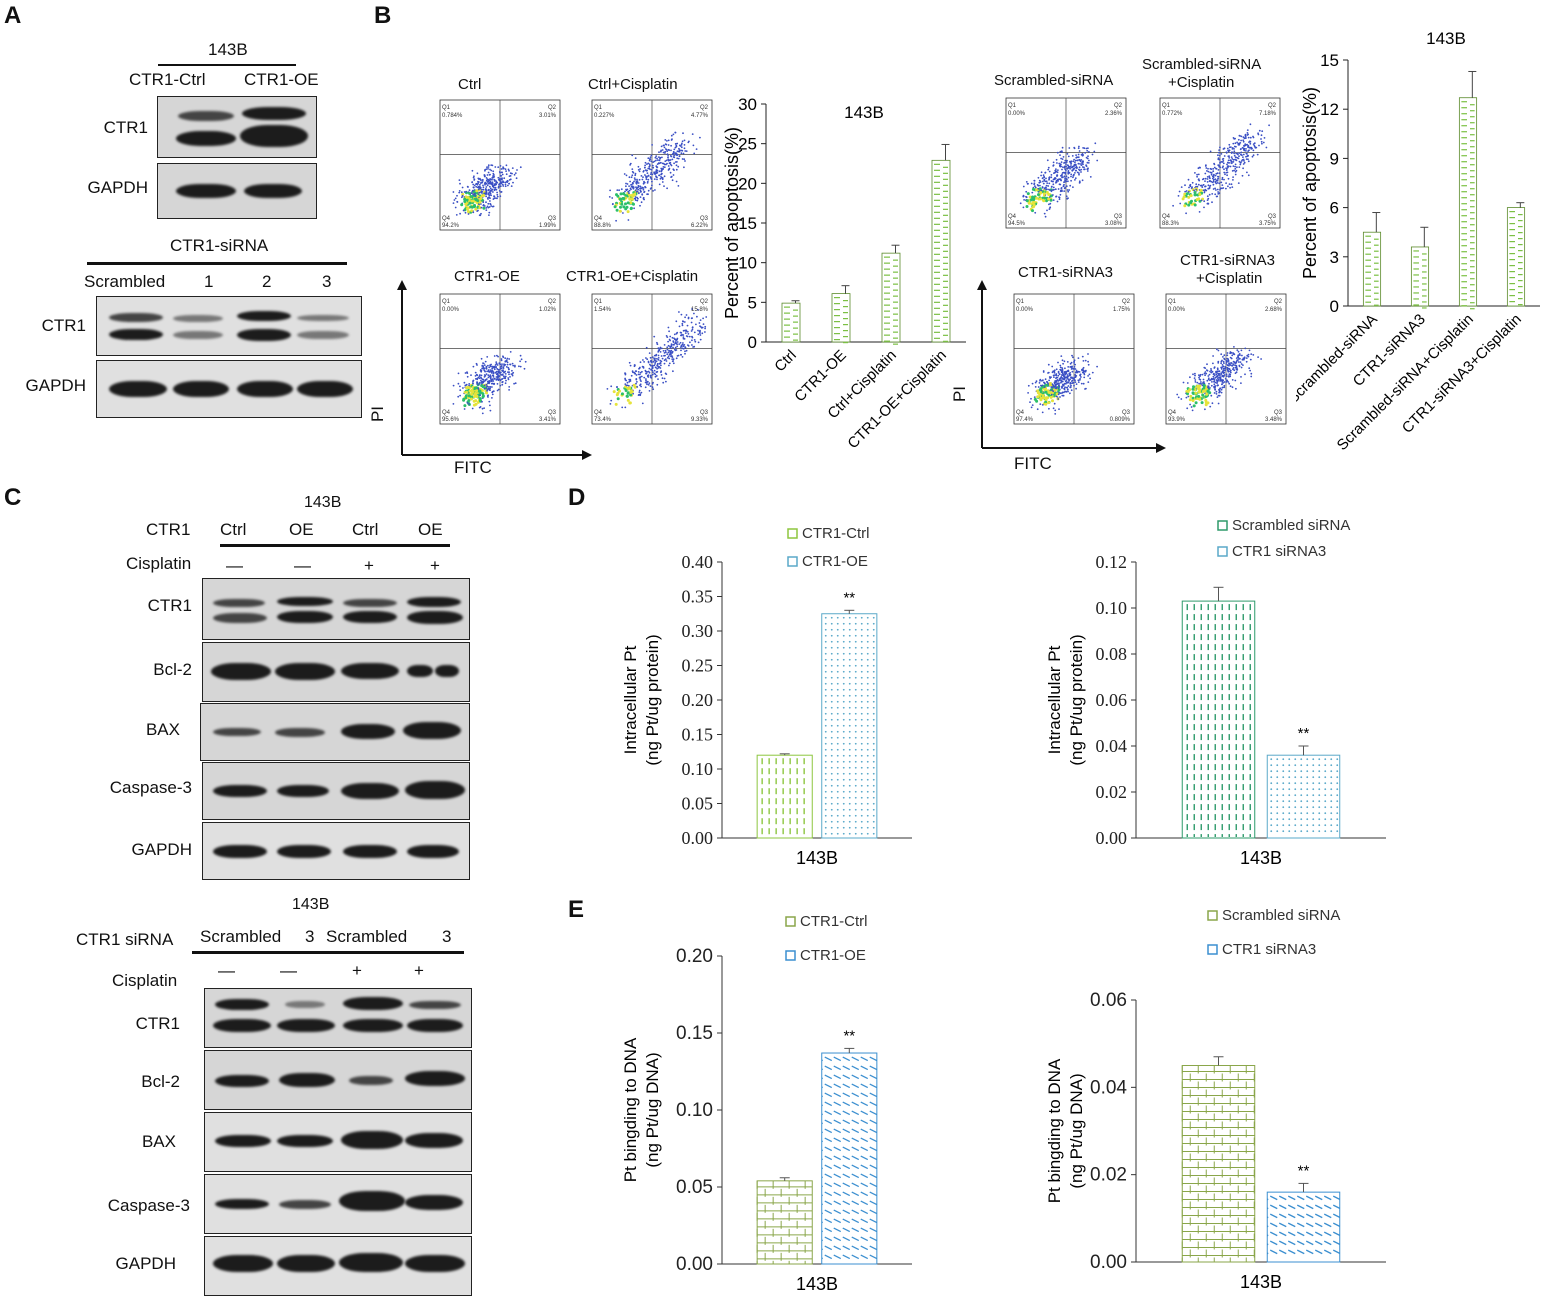 This screenshot has height=1299, width=1554. What do you see at coordinates (700, 310) in the screenshot?
I see `flow-q2-value: 15.8%` at bounding box center [700, 310].